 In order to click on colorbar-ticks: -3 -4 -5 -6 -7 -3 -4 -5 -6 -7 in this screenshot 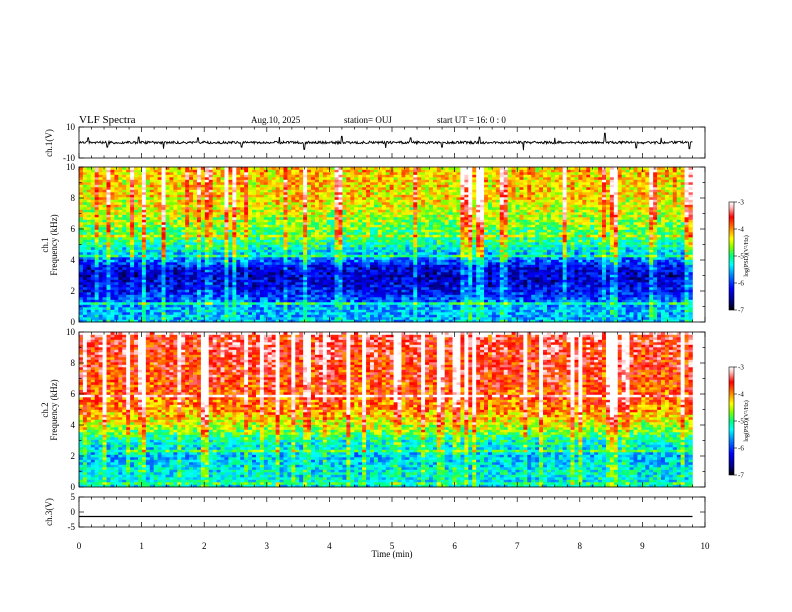, I will do `click(739, 339)`.